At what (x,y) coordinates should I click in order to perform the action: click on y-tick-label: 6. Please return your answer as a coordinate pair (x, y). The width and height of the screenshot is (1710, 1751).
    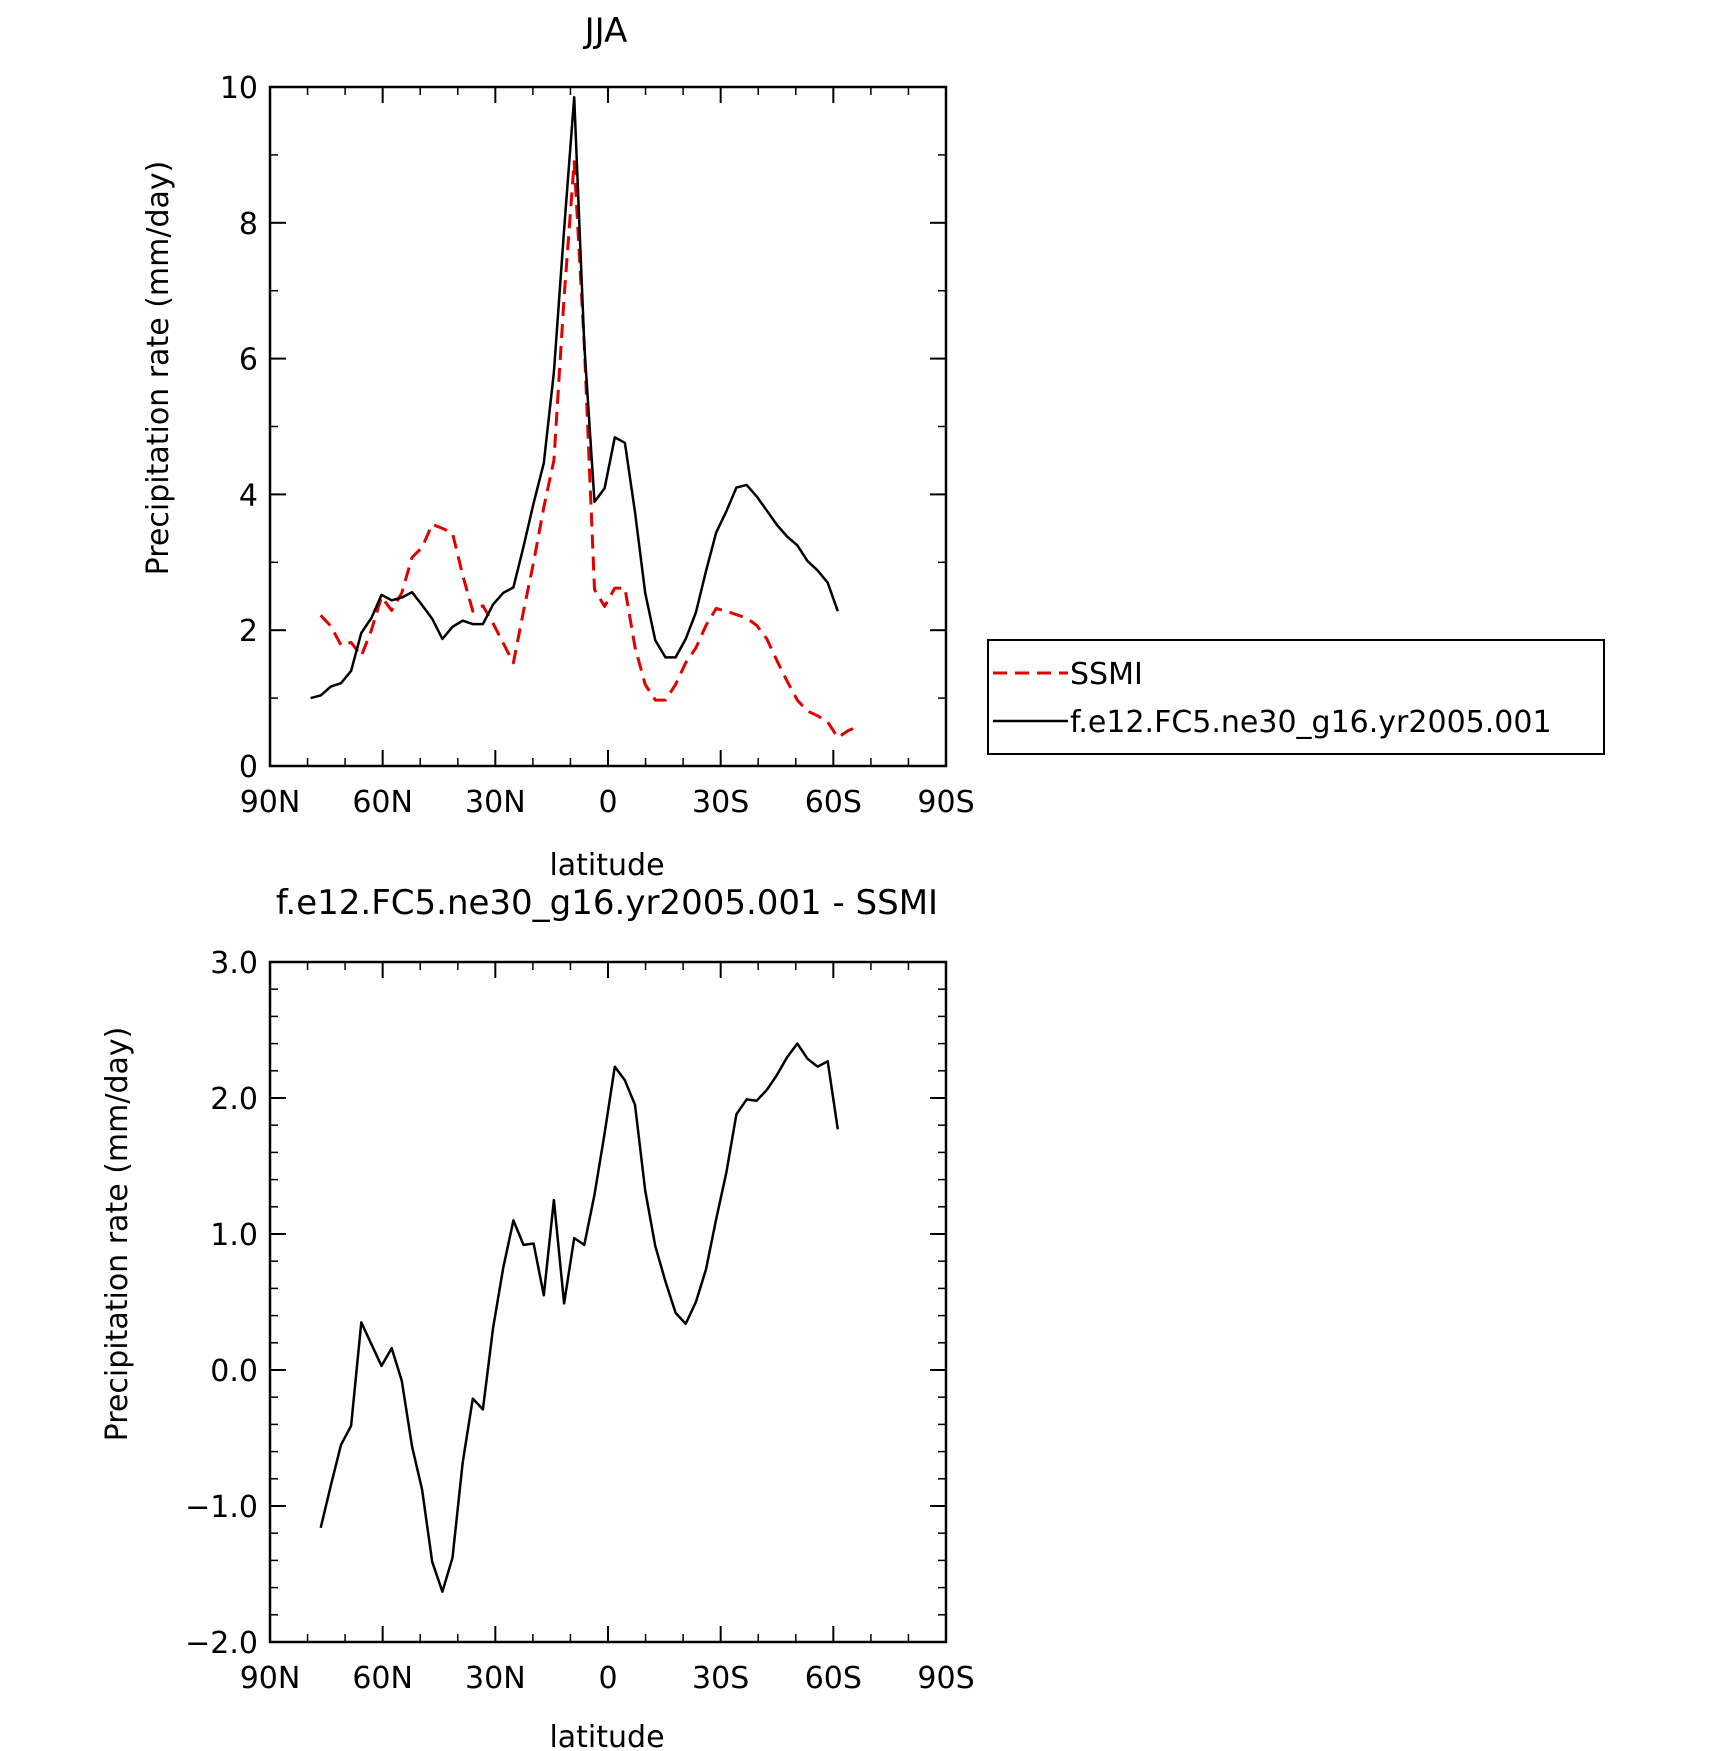
    Looking at the image, I should click on (248, 360).